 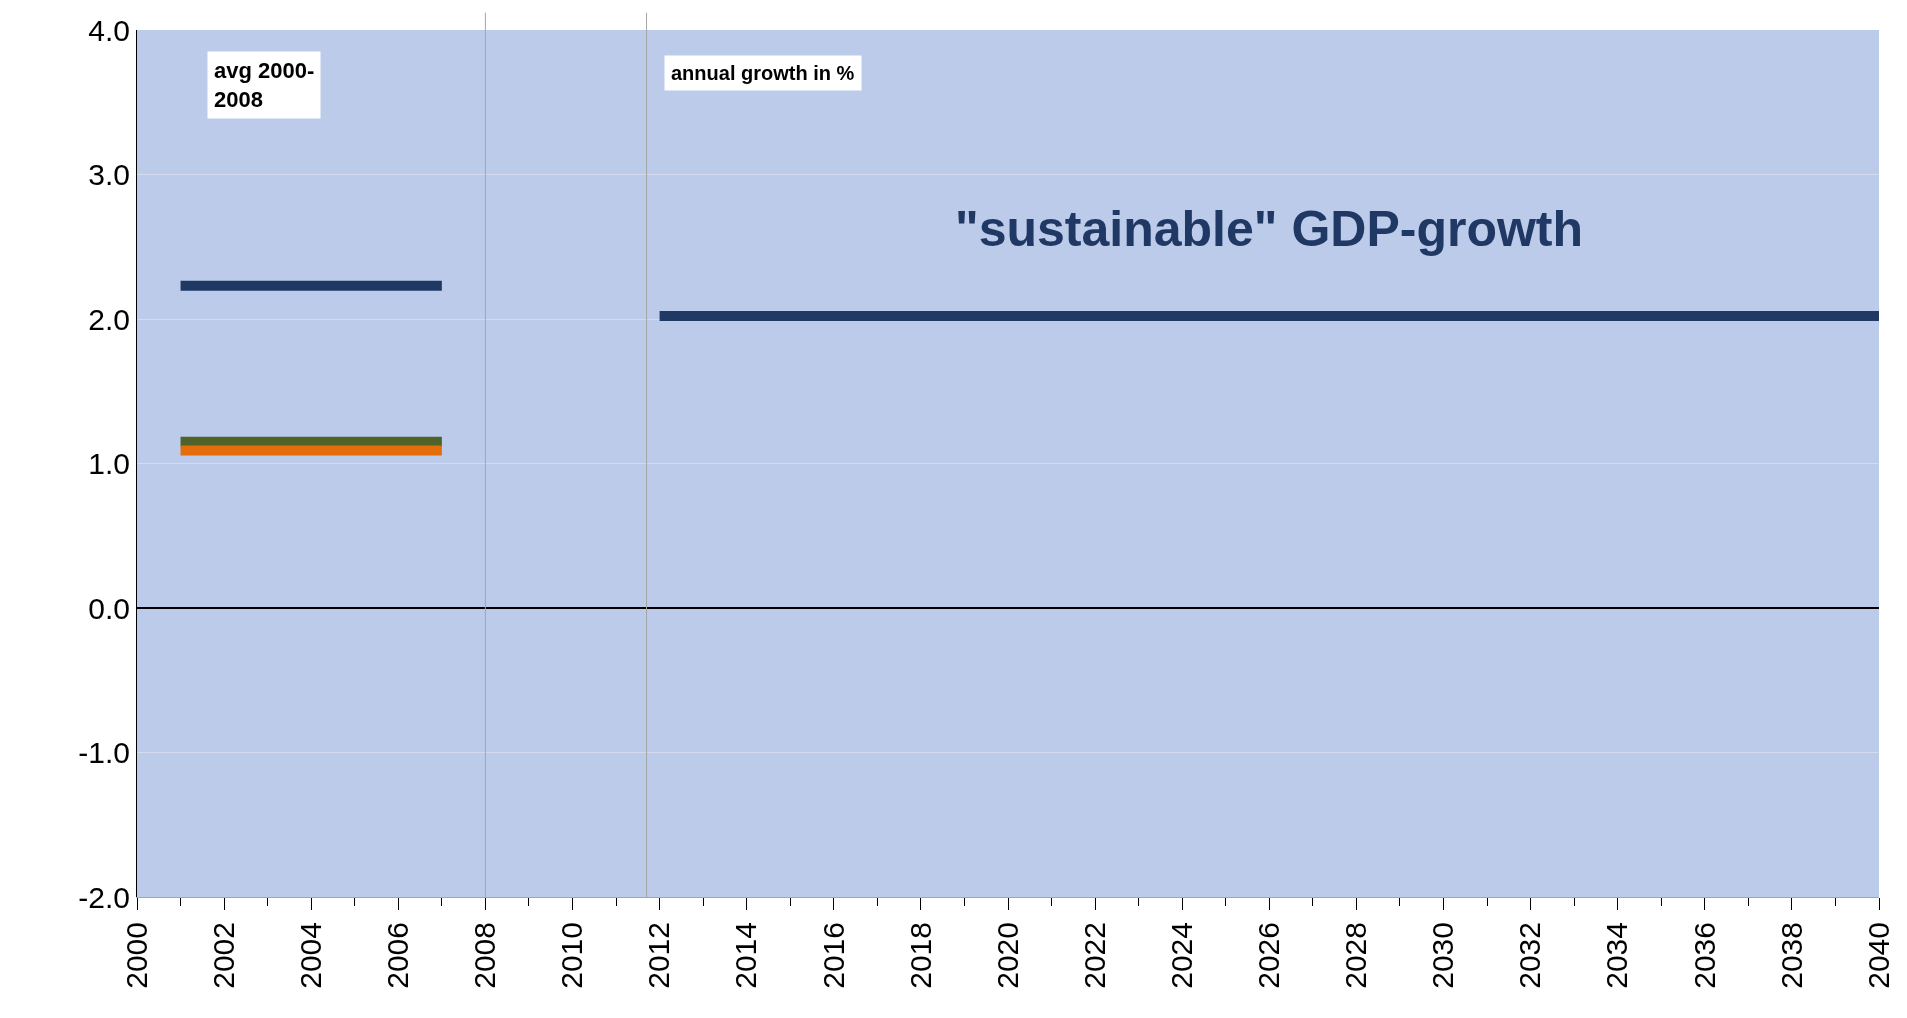 What do you see at coordinates (833, 955) in the screenshot?
I see `x-tick-label: 2016` at bounding box center [833, 955].